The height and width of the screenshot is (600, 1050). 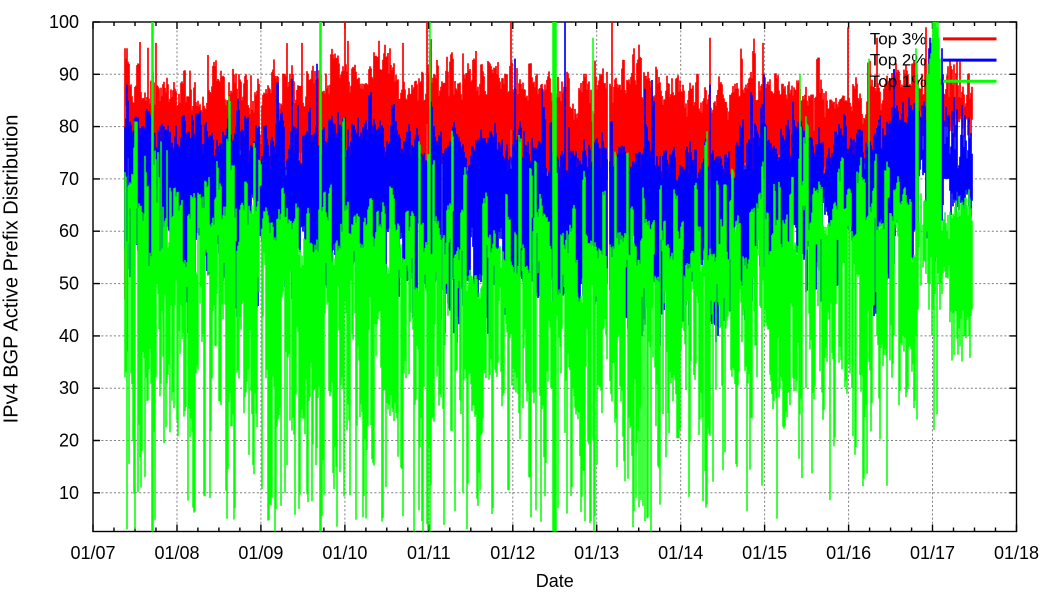 I want to click on svg-text: Top 3%, so click(x=898, y=38).